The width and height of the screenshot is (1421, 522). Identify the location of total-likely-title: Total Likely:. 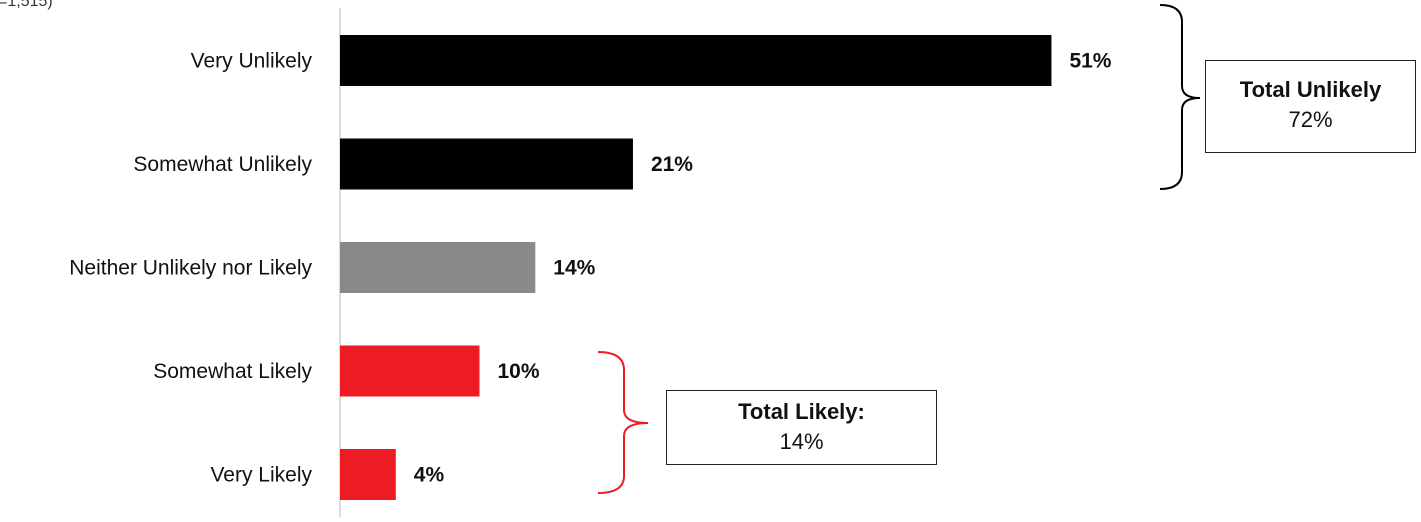
(801, 411).